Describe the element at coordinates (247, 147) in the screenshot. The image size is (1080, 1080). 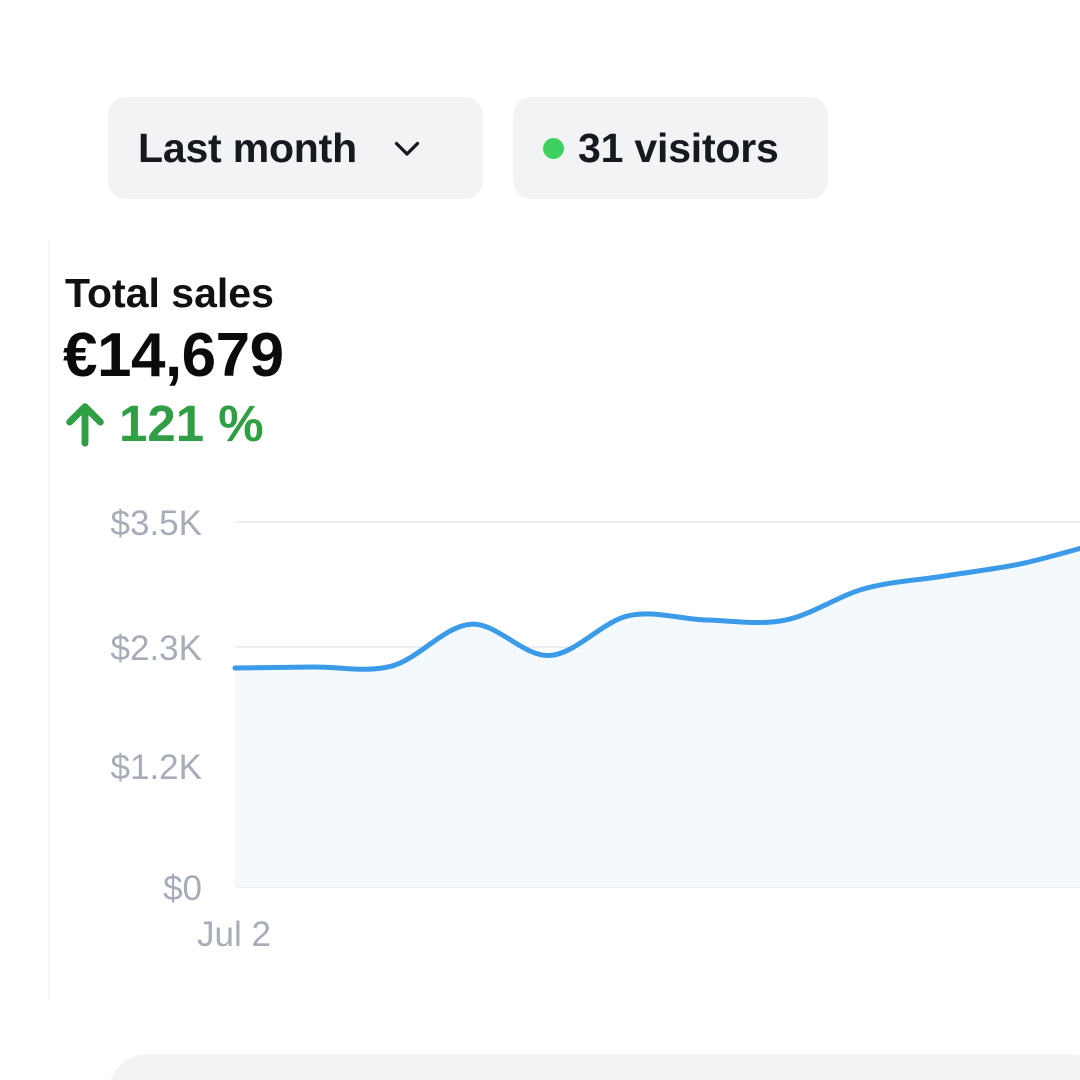
I see `period-dropdown-label: Last month` at that location.